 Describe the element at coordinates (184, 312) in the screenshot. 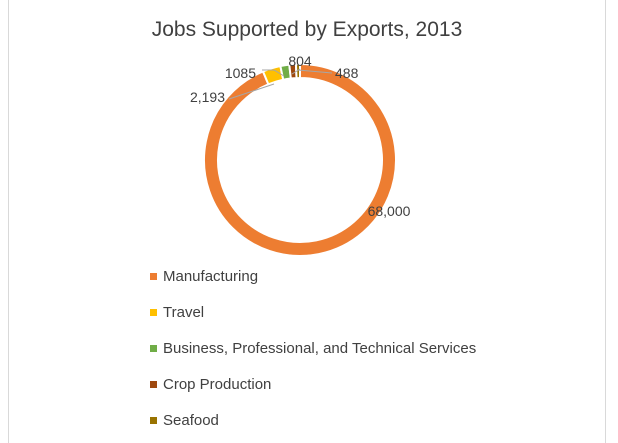

I see `legend-label: Travel` at that location.